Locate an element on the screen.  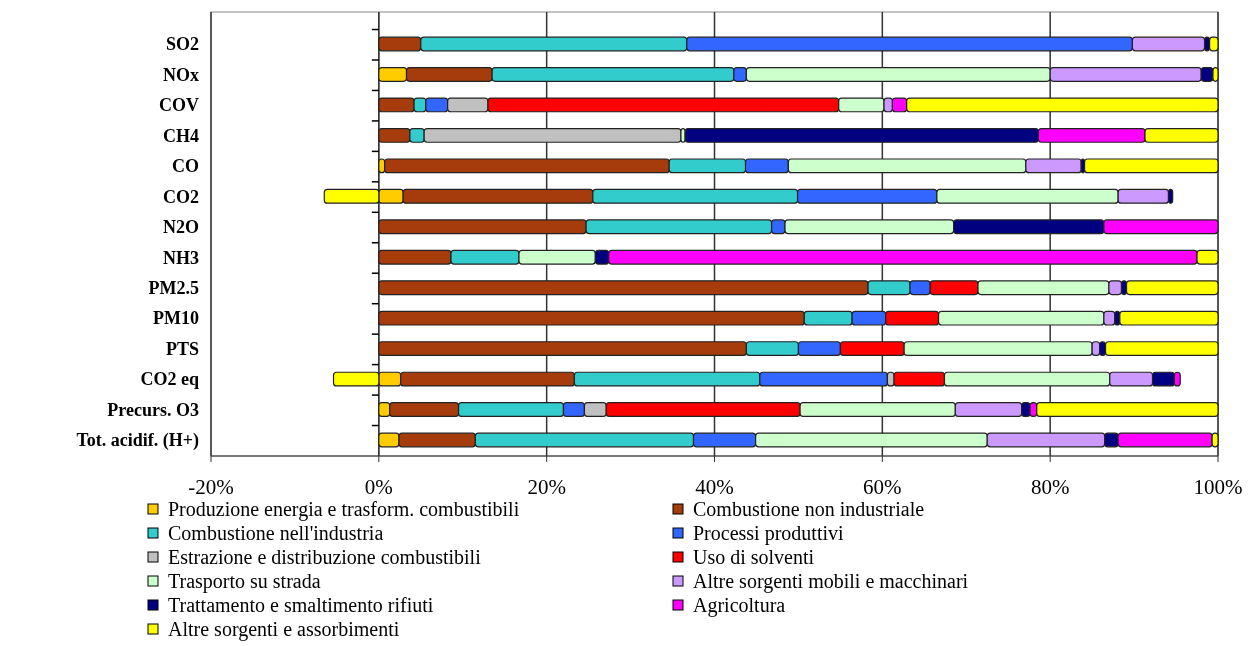
y-tick-label: Precurs. O3 is located at coordinates (153, 409).